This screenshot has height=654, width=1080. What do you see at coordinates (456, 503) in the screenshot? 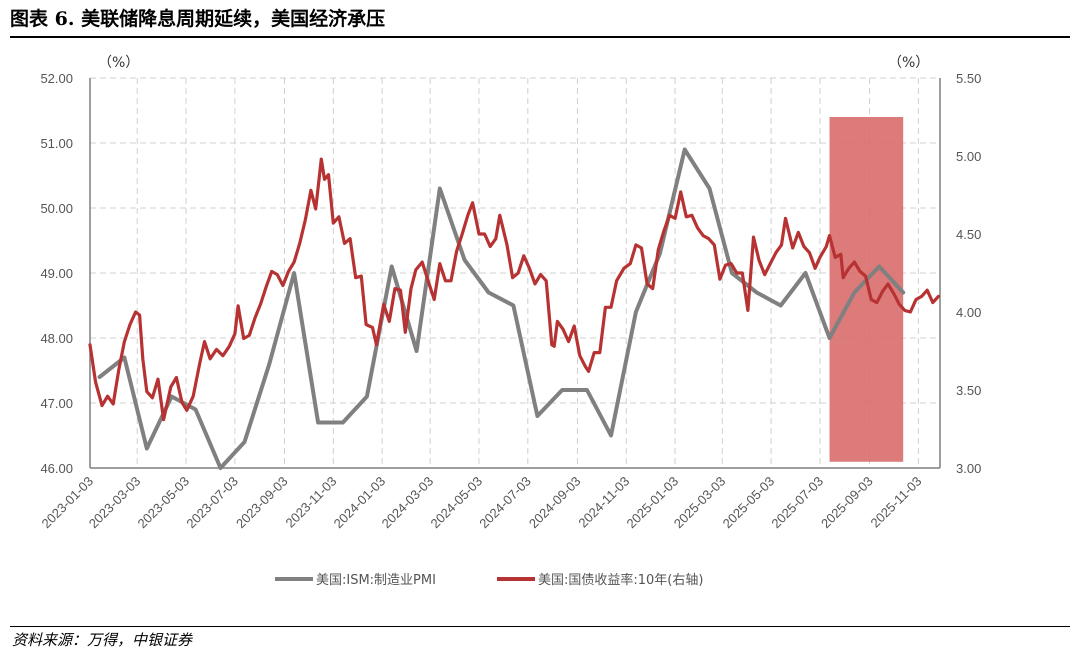
I see `x-tick-label: 2024-05-03` at bounding box center [456, 503].